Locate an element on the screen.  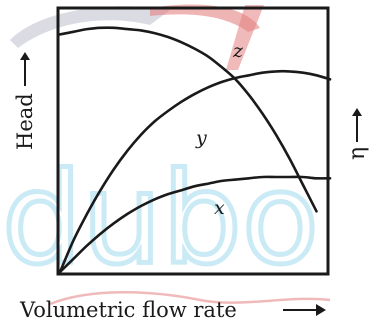
watermark-red-swoosh is located at coordinates (205, 18).